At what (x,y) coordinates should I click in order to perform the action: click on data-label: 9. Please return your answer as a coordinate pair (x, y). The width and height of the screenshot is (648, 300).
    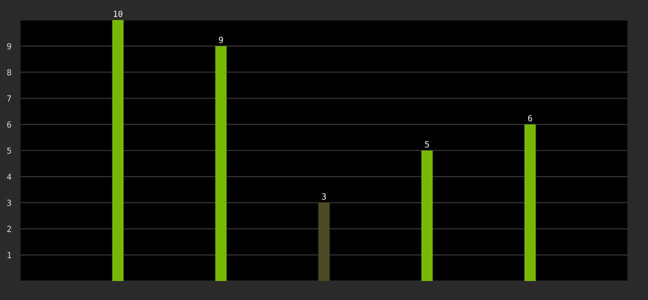
    Looking at the image, I should click on (220, 40).